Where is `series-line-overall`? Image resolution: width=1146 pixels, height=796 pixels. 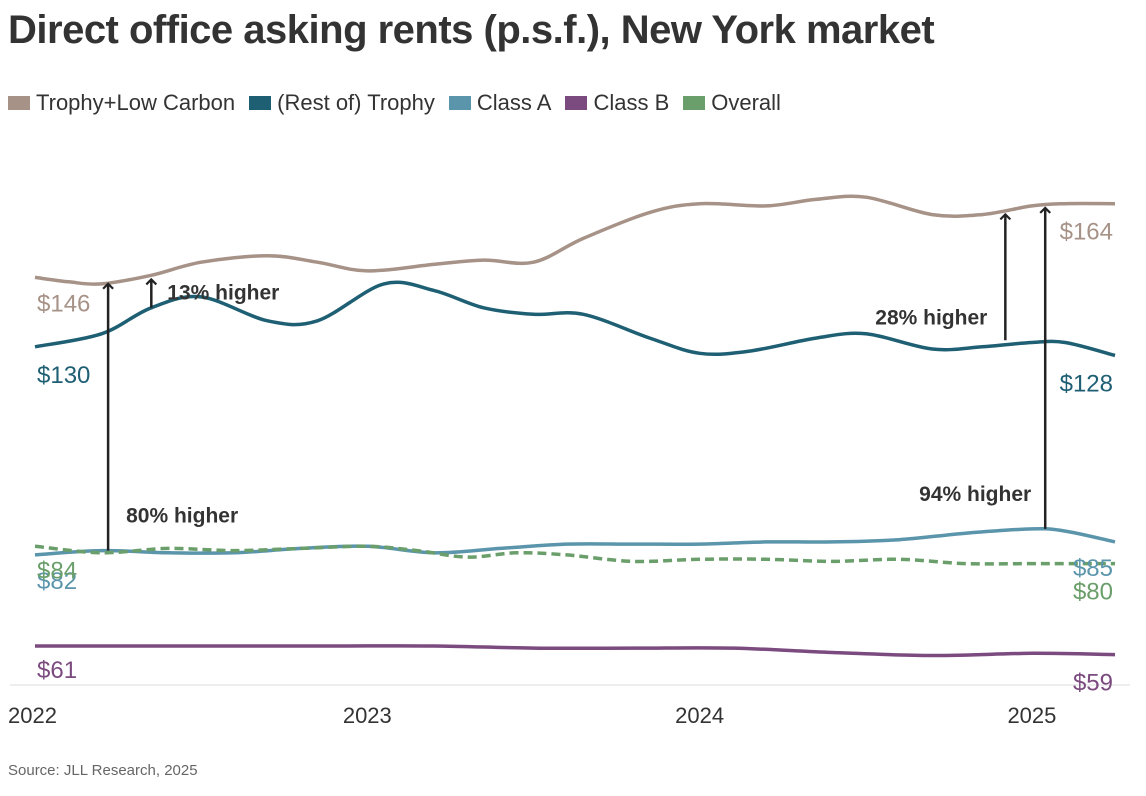
series-line-overall is located at coordinates (574, 555).